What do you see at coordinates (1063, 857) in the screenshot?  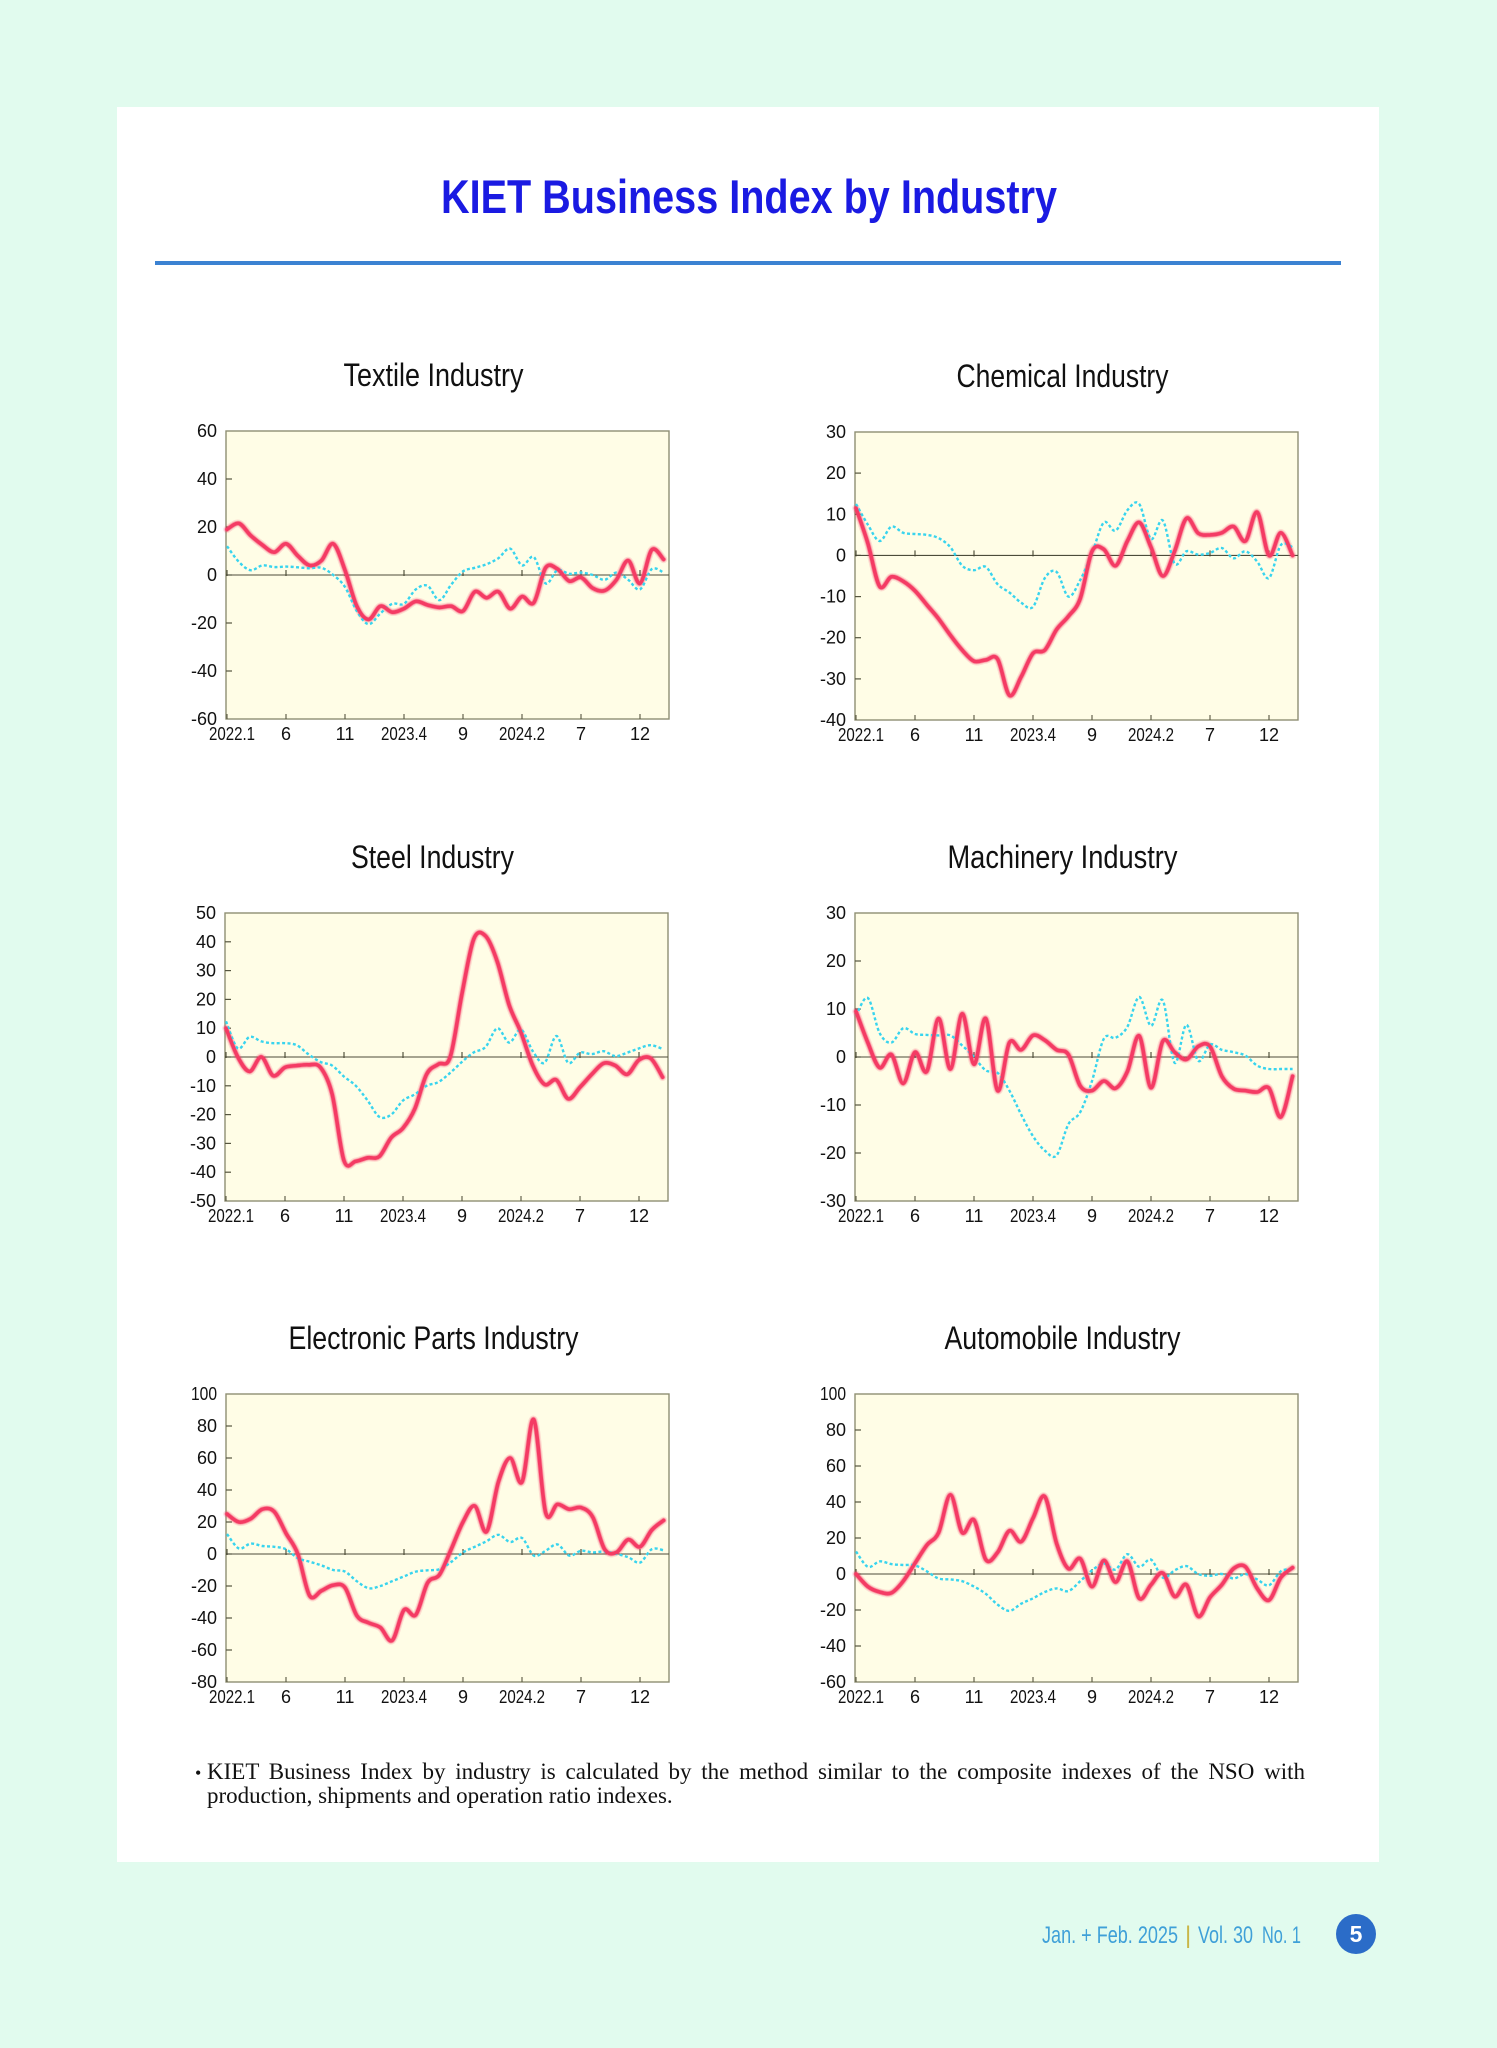 I see `svg-text: Machinery Industry` at bounding box center [1063, 857].